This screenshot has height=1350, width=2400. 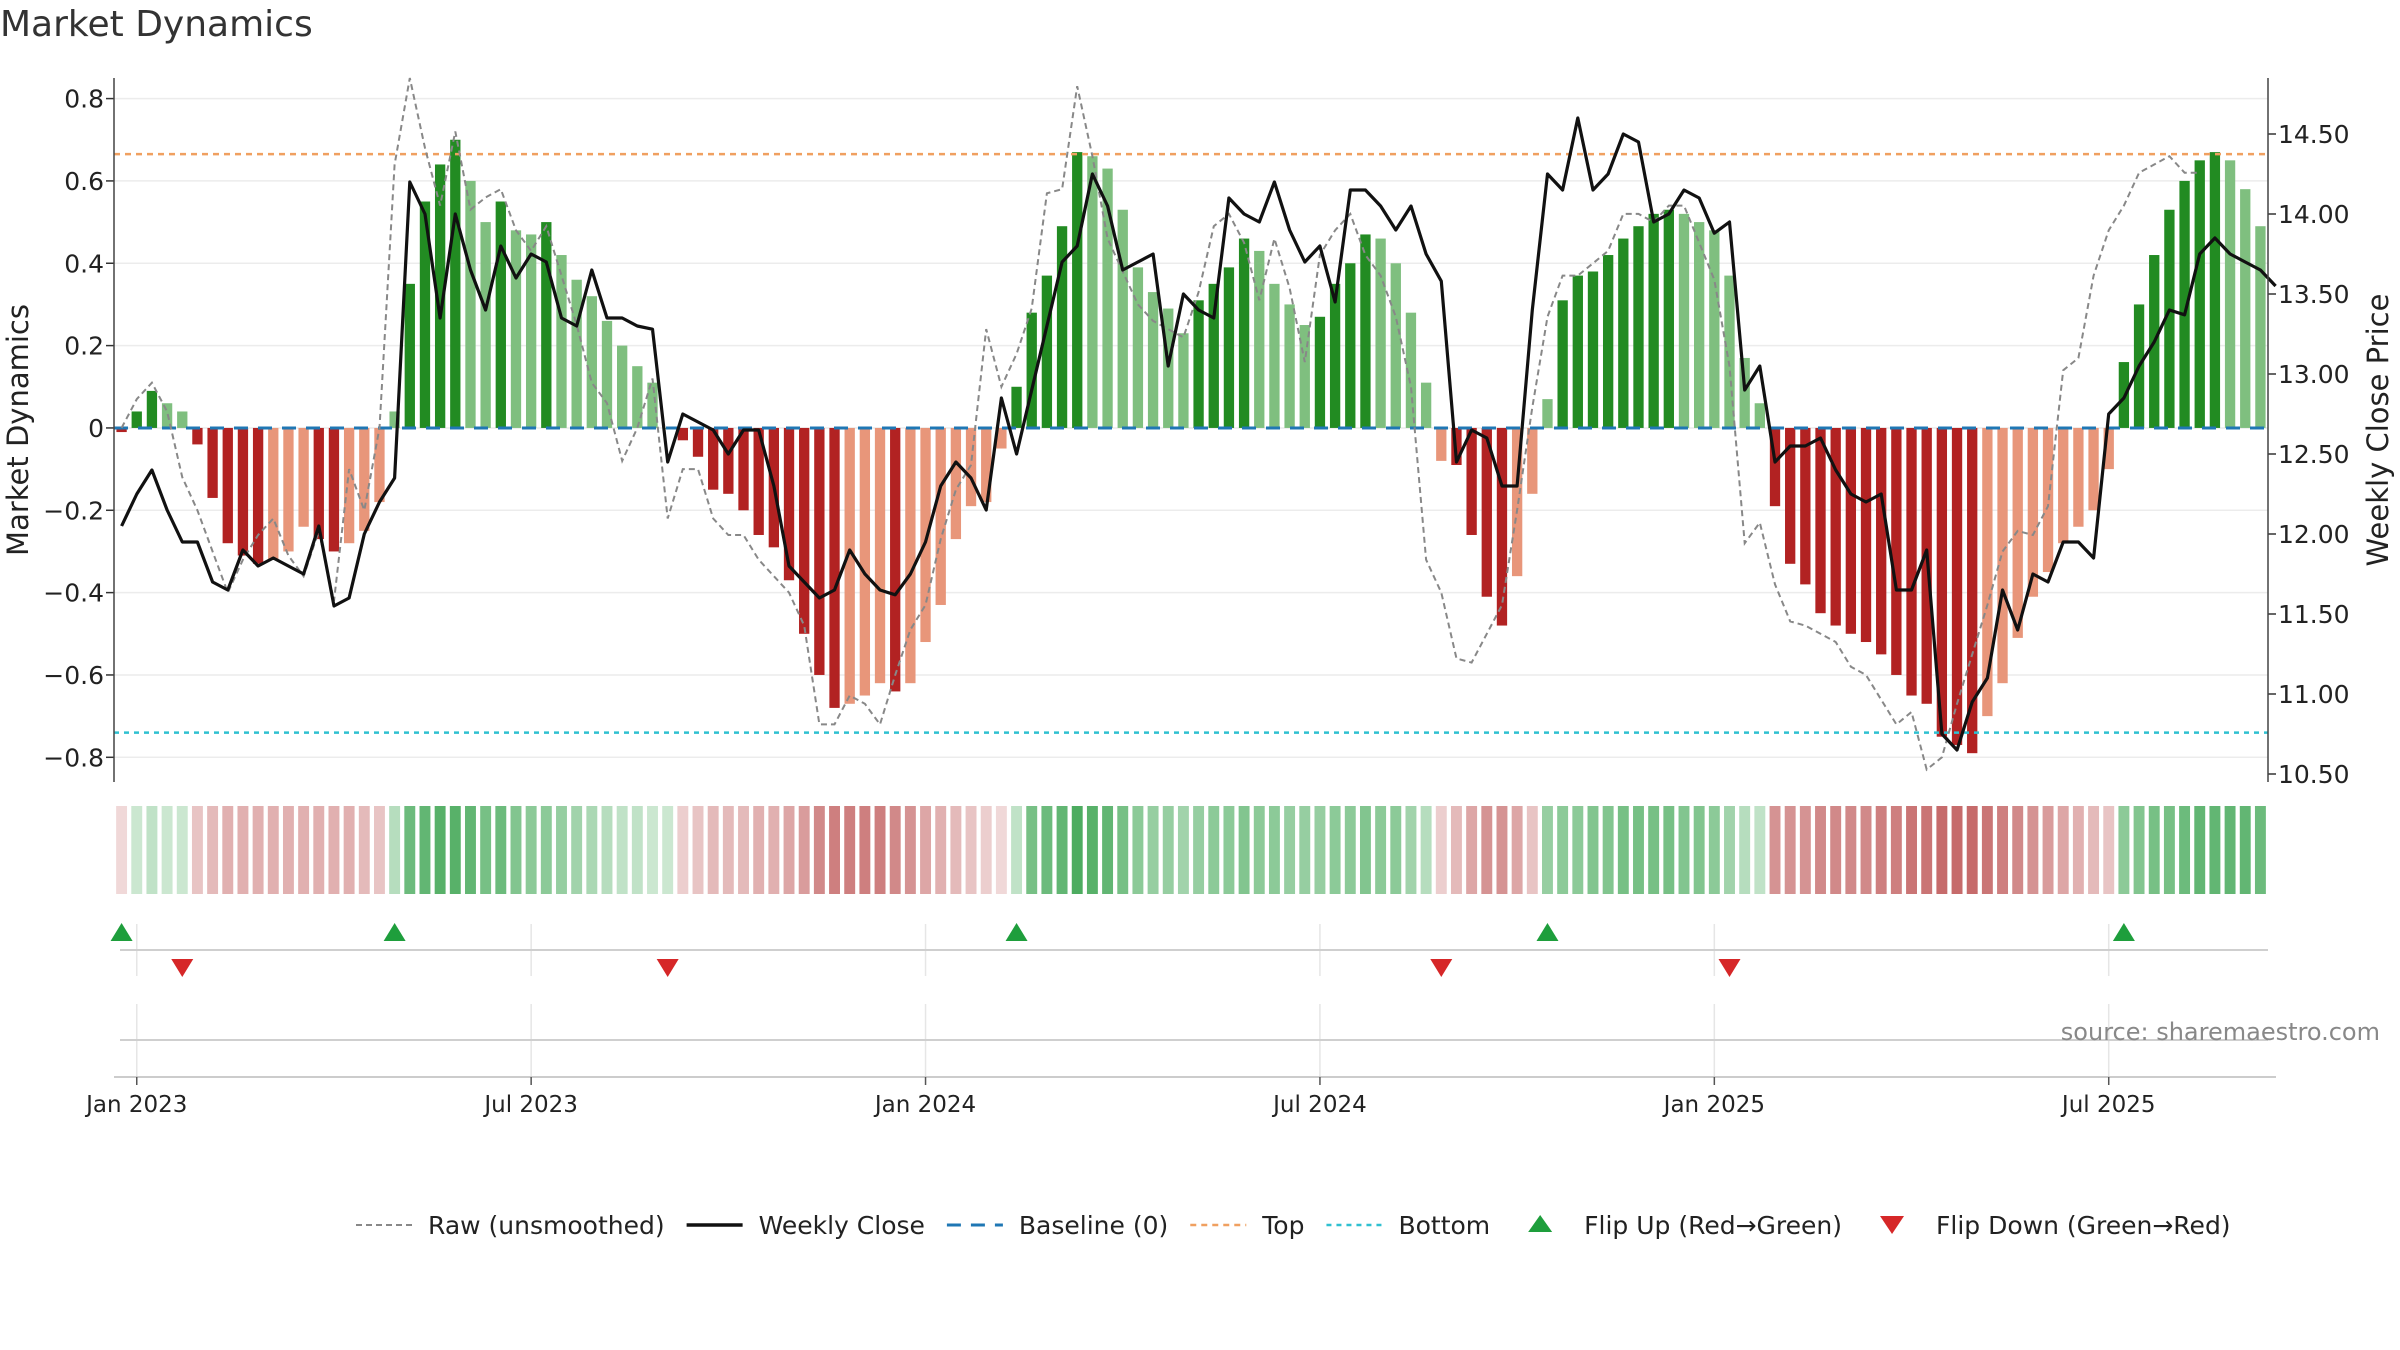 I want to click on y-tick-label: 0.8, so click(x=84, y=99).